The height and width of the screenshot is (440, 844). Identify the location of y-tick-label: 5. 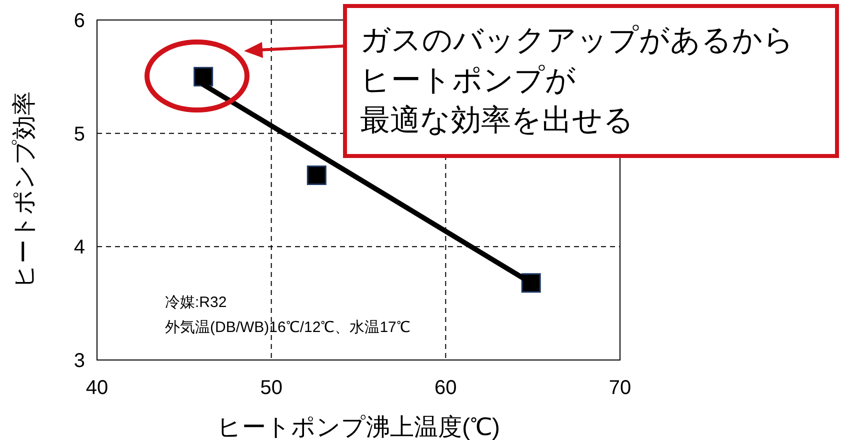
(79, 134).